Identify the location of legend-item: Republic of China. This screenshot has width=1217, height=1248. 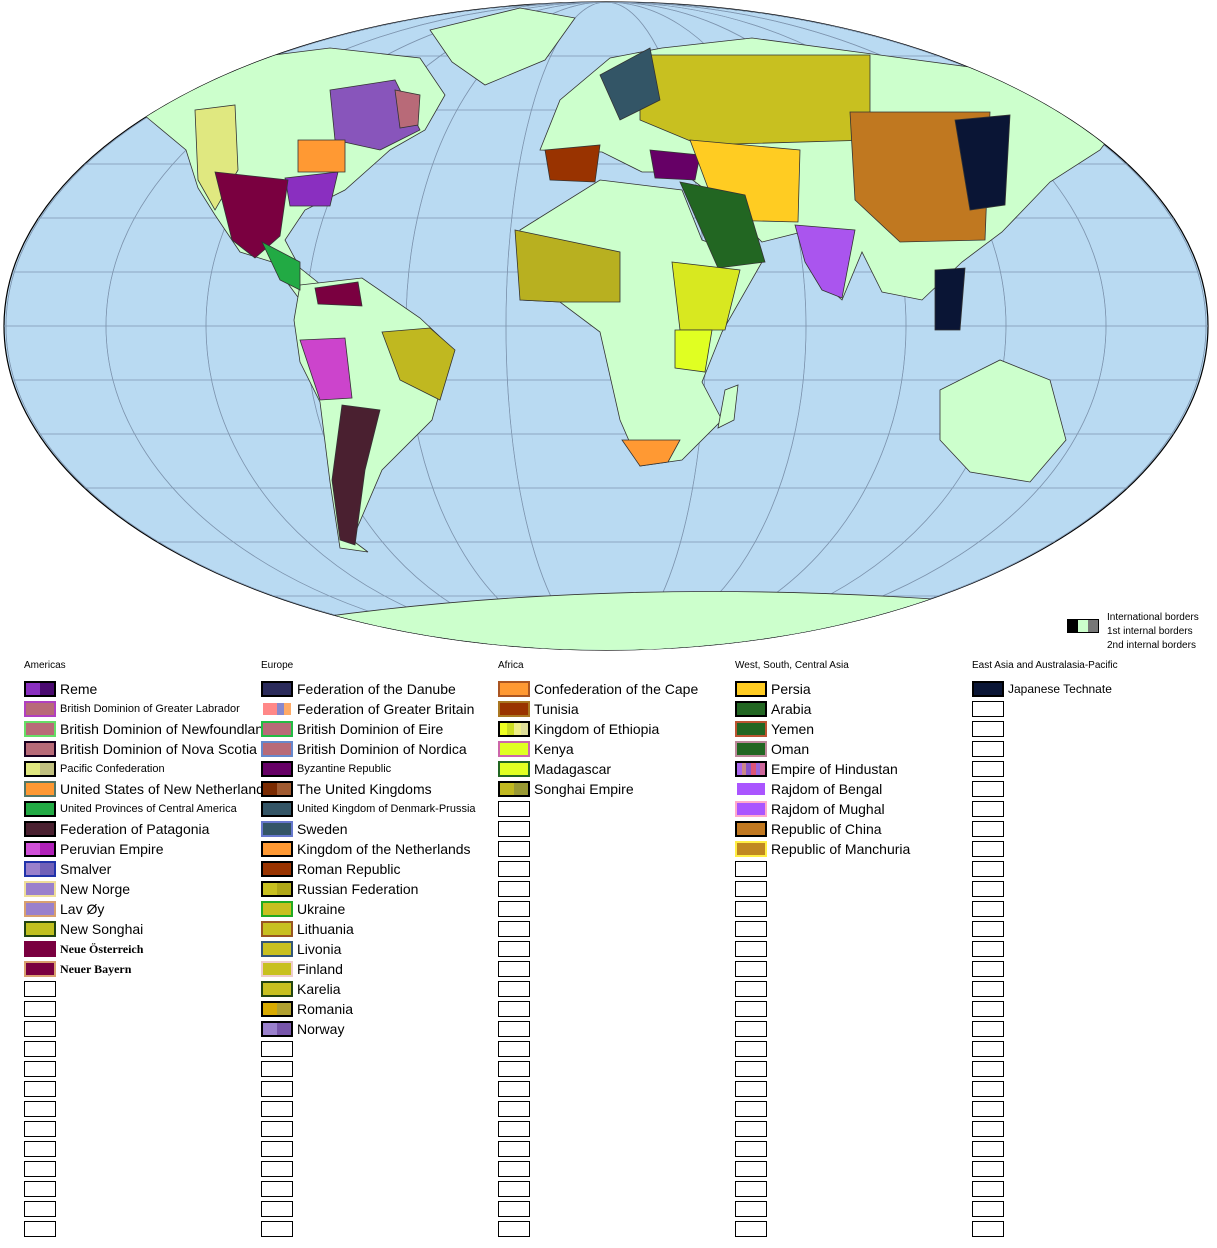
(822, 829).